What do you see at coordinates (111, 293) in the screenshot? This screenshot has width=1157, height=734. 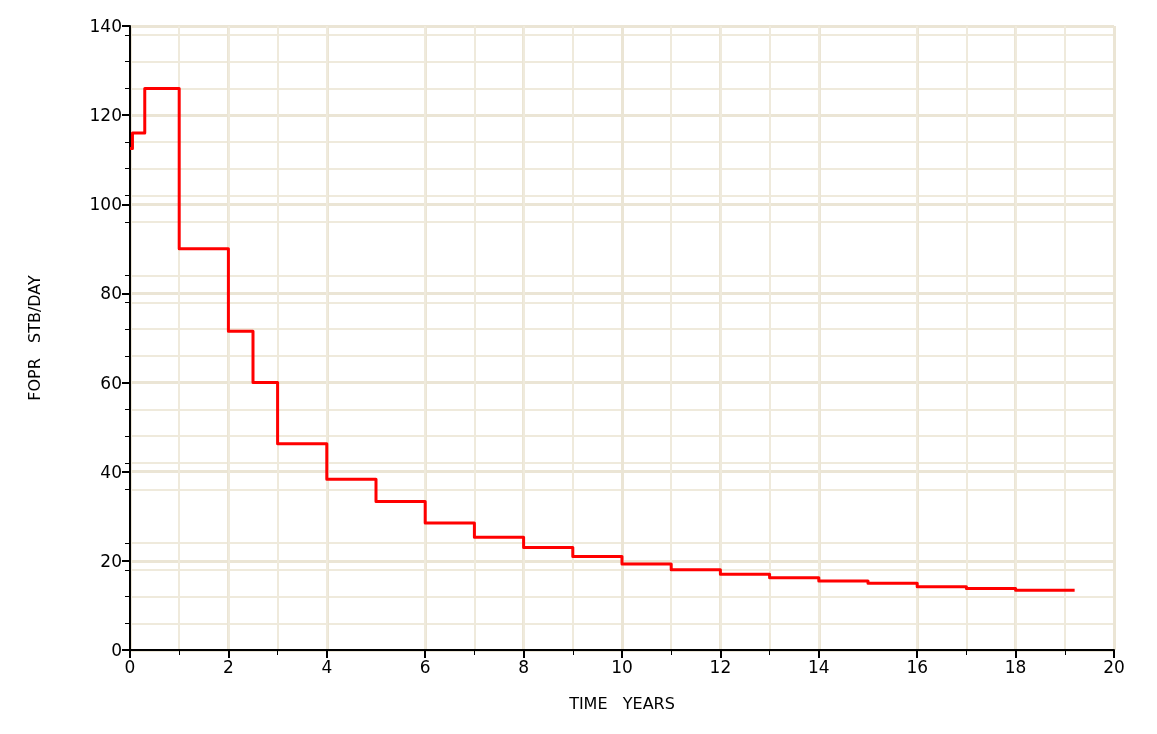 I see `y-tick-label: 80` at bounding box center [111, 293].